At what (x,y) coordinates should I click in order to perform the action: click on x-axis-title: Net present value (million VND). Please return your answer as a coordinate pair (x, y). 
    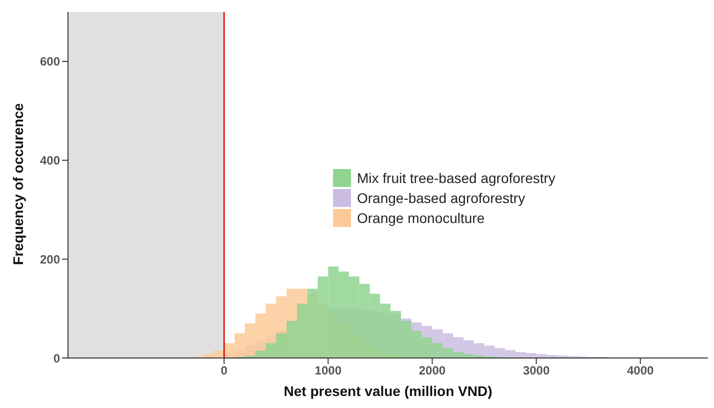
    Looking at the image, I should click on (388, 391).